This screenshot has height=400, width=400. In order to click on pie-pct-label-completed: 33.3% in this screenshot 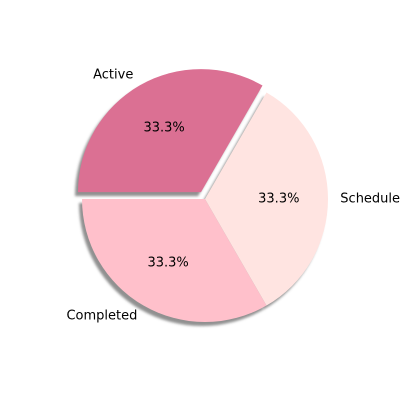, I will do `click(167, 262)`.